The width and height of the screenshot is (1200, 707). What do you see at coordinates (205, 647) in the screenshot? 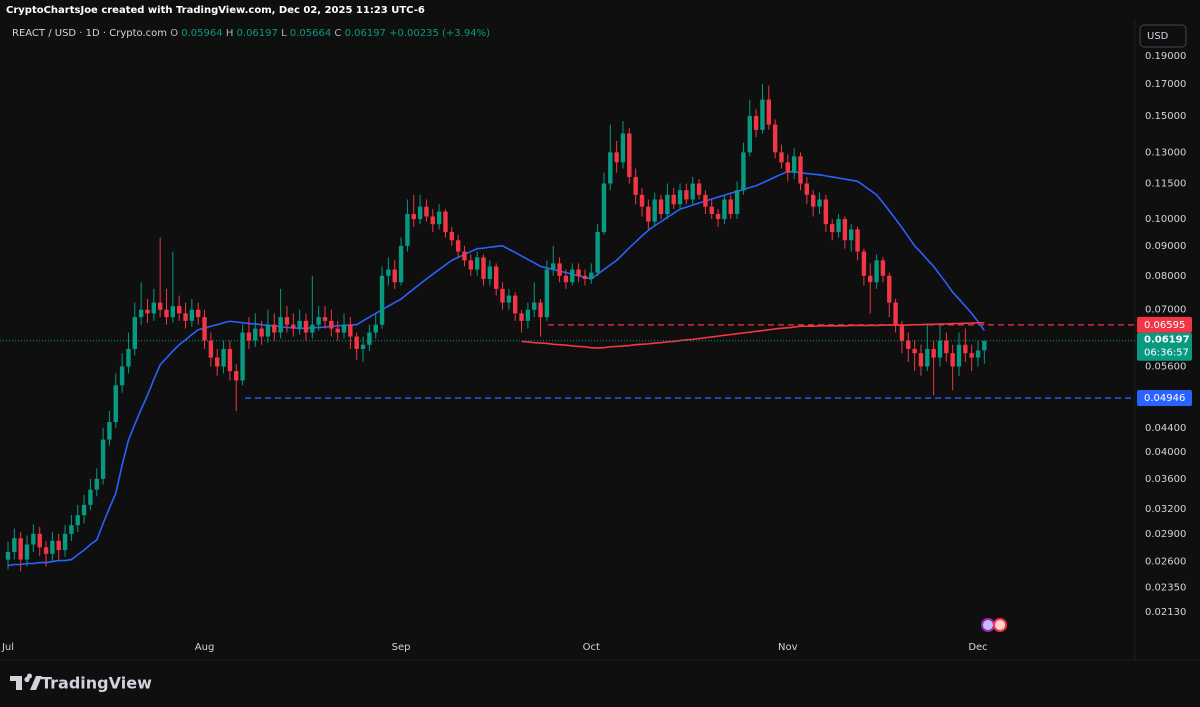
I see `x-tick-label: Aug` at bounding box center [205, 647].